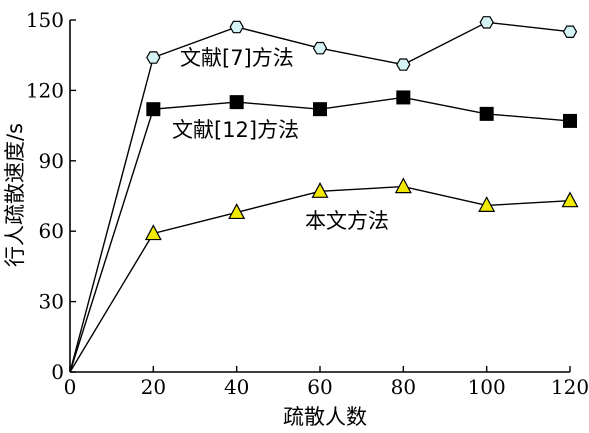 The image size is (589, 433). What do you see at coordinates (45, 20) in the screenshot?
I see `y-tick-label-150: 150` at bounding box center [45, 20].